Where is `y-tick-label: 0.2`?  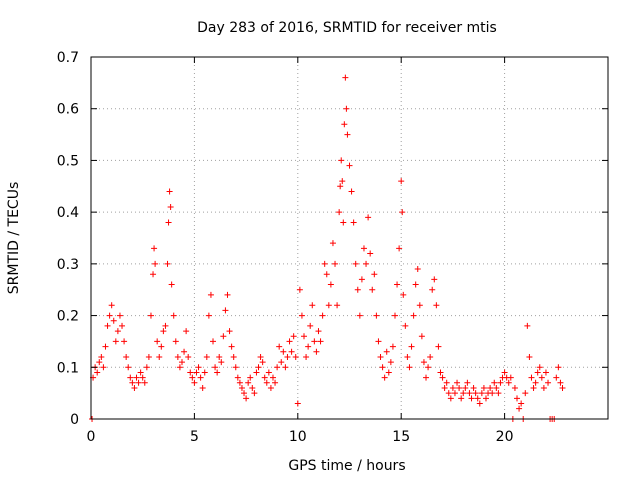 y-tick-label: 0.2 is located at coordinates (68, 317).